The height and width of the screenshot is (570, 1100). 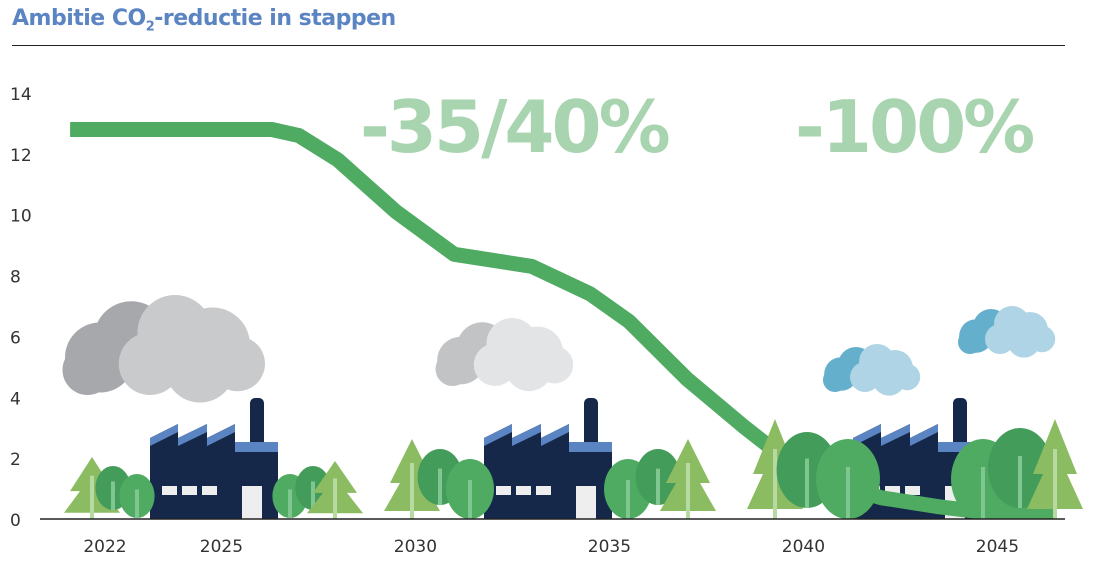 What do you see at coordinates (275, 18) in the screenshot?
I see `title-rest: -reductie in stappen` at bounding box center [275, 18].